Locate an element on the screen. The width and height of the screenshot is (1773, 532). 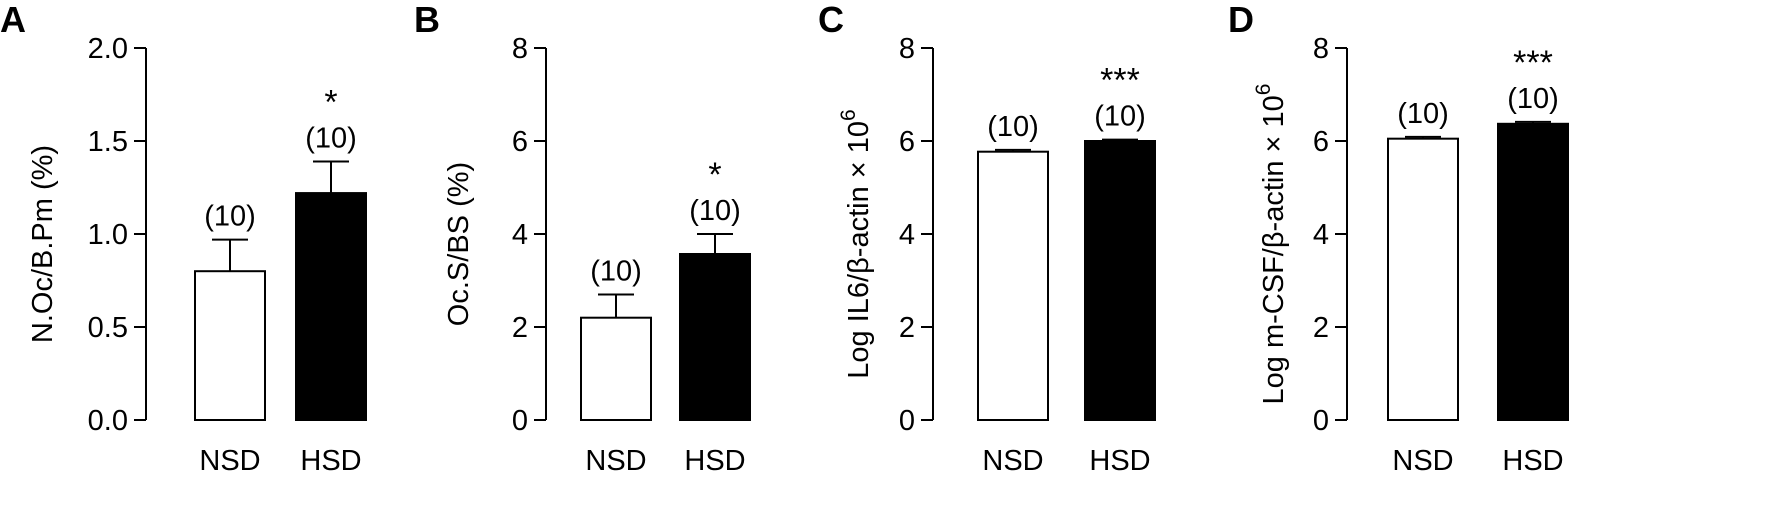
panel-letter: C is located at coordinates (831, 20).